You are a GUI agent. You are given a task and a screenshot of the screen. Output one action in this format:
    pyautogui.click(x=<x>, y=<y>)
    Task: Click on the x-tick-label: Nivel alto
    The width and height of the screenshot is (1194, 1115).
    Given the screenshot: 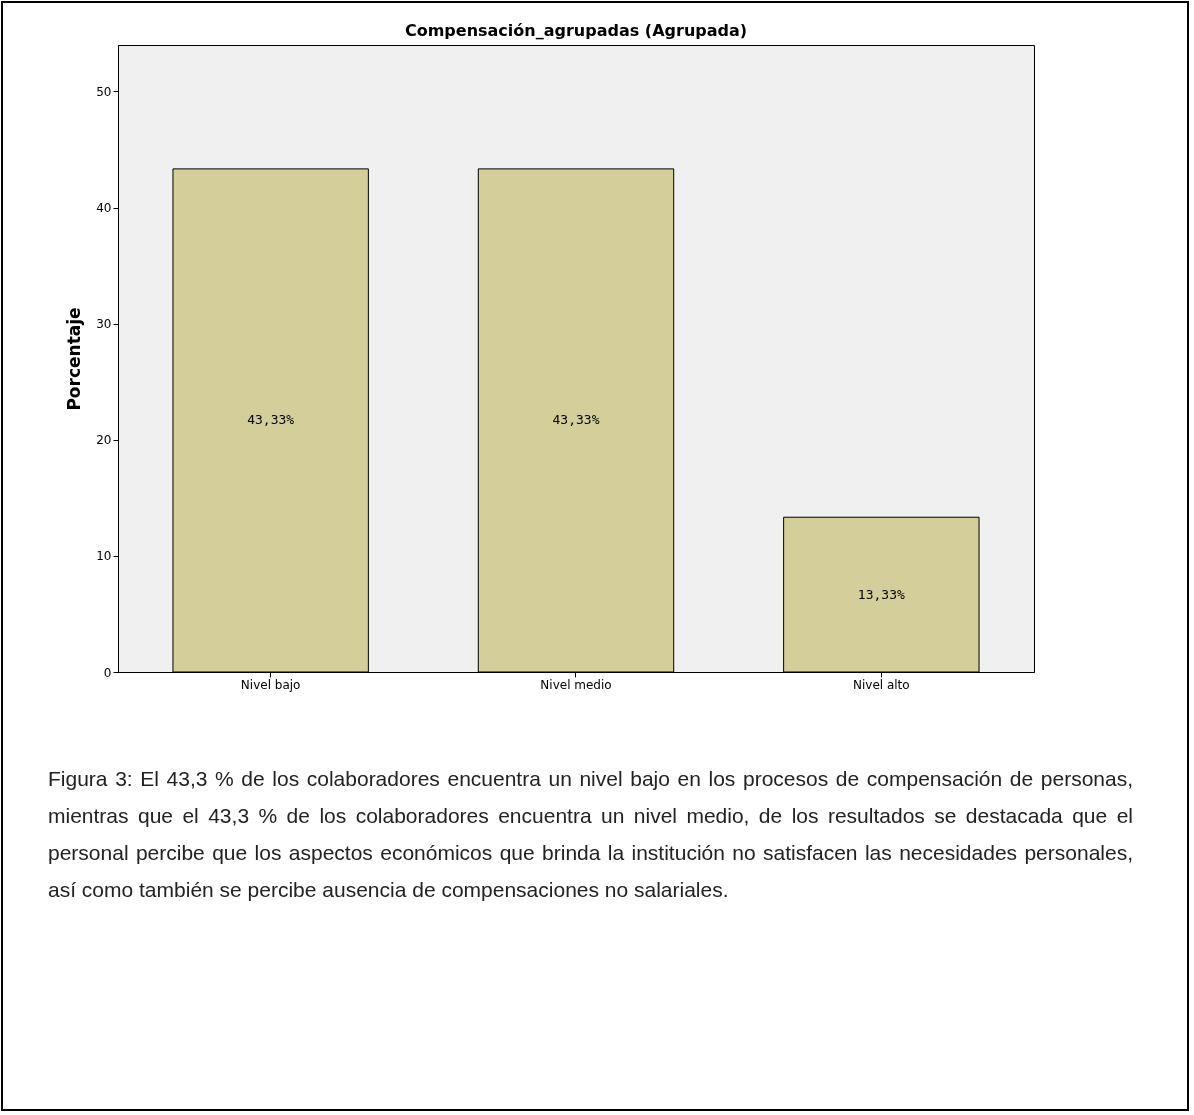 What is the action you would take?
    pyautogui.click(x=881, y=684)
    